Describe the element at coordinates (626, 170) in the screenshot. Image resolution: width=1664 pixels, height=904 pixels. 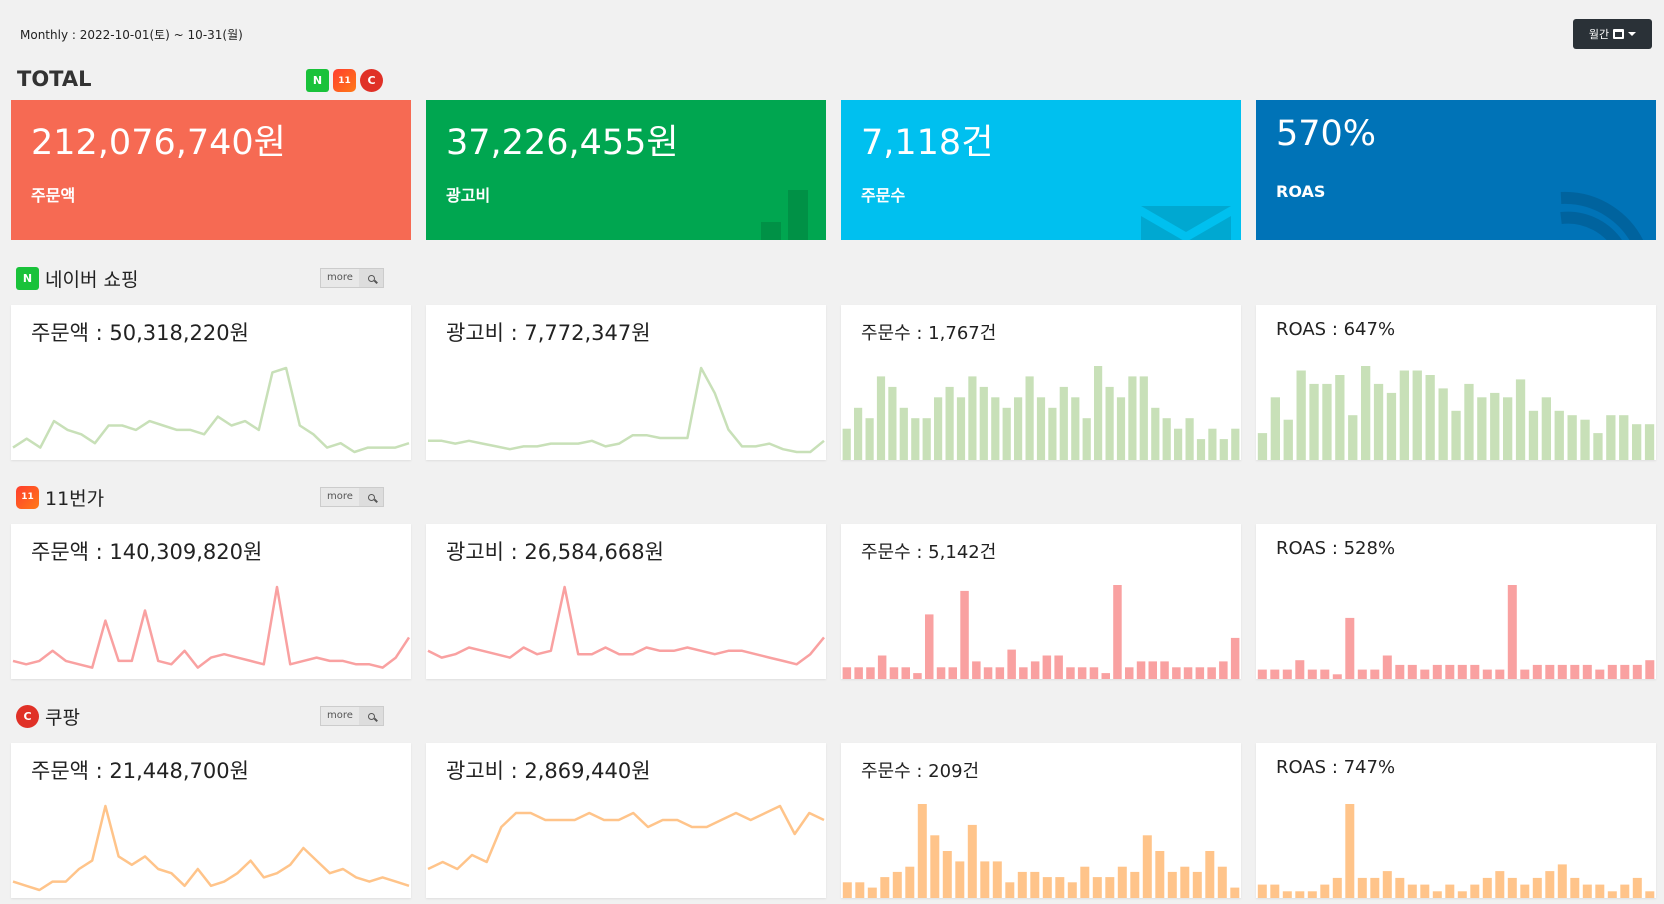
I see `kpi-ad-spend: 37,226,455원 광고비` at that location.